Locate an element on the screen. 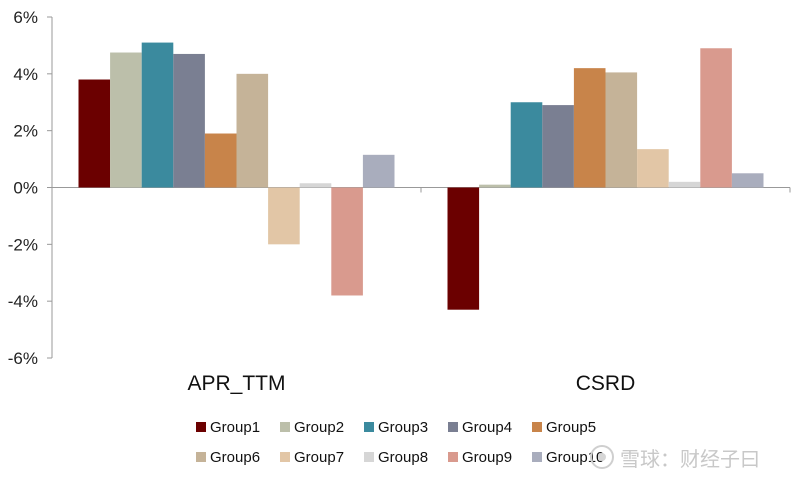 The width and height of the screenshot is (800, 480). bar-group5-apr-ttm is located at coordinates (220, 160).